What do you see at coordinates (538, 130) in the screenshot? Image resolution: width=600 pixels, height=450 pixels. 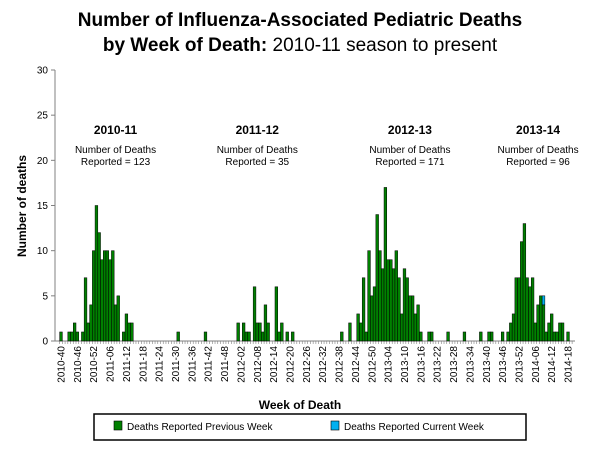 I see `season-label: 2013-14` at bounding box center [538, 130].